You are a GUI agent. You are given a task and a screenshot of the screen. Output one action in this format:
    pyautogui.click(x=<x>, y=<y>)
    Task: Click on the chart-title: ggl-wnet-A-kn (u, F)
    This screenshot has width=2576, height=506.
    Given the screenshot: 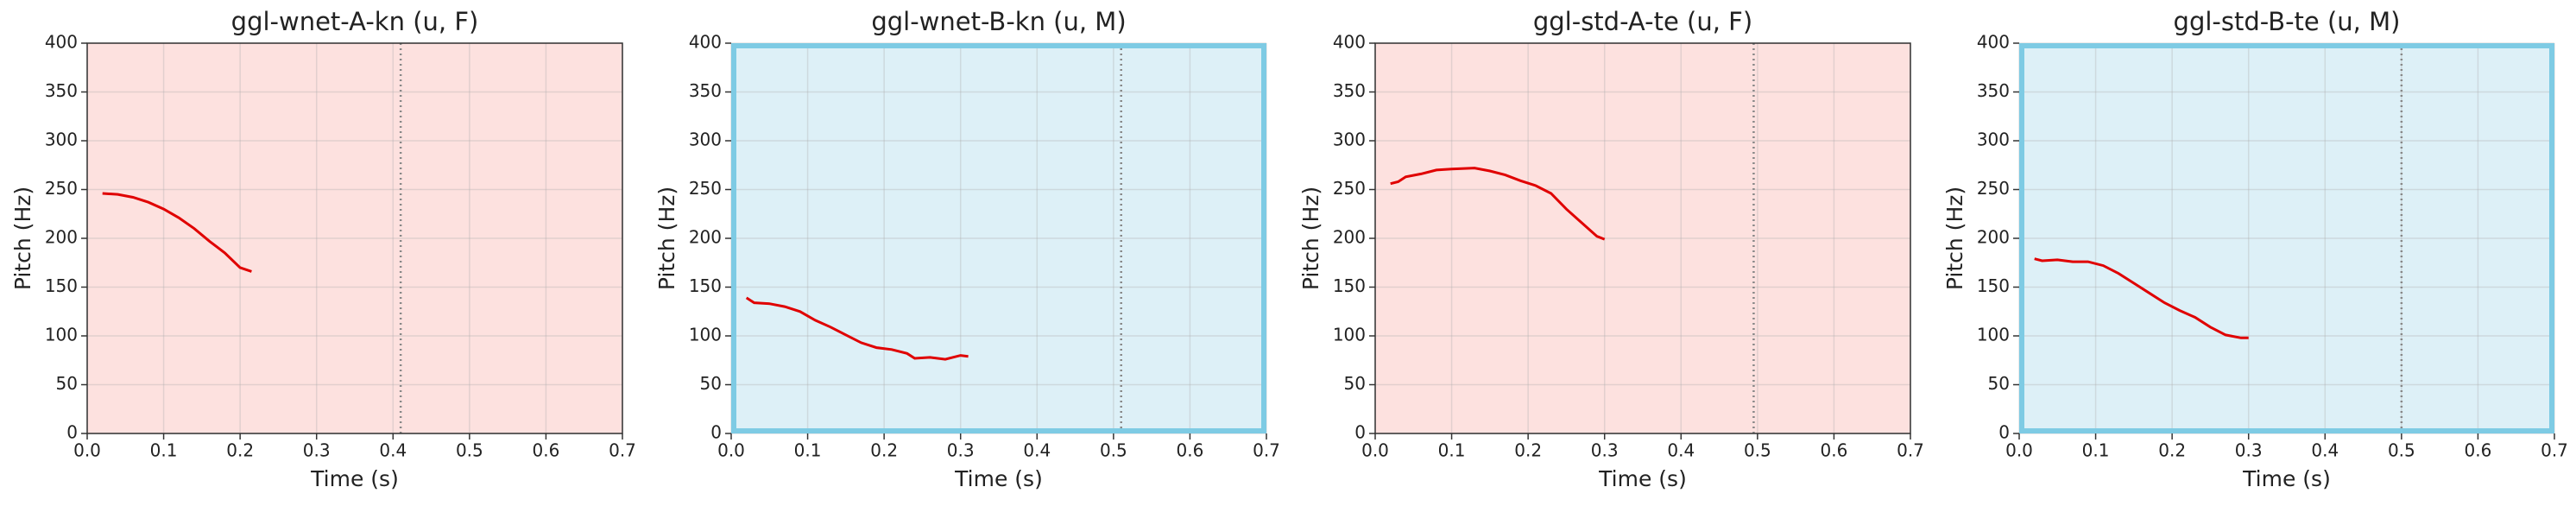 What is the action you would take?
    pyautogui.click(x=355, y=21)
    